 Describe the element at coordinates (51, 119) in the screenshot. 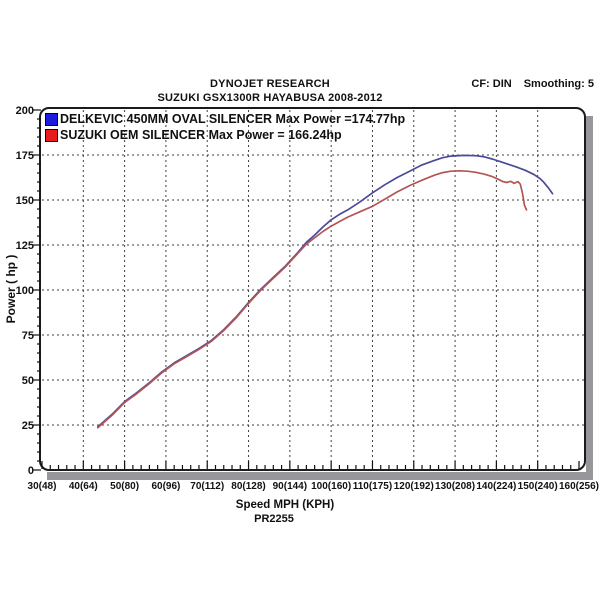

I see `legend-swatch-delkevic-icon` at that location.